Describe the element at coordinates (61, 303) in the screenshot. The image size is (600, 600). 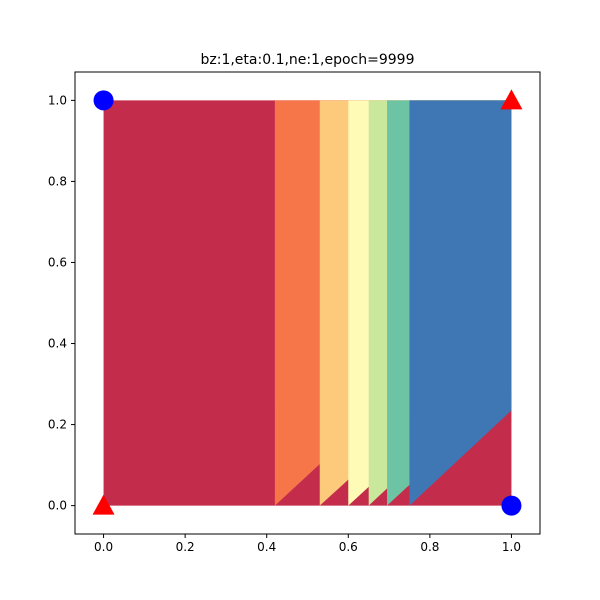
I see `y-axis: 0.0 0.2 0.4 0.6 0.8 1.0` at that location.